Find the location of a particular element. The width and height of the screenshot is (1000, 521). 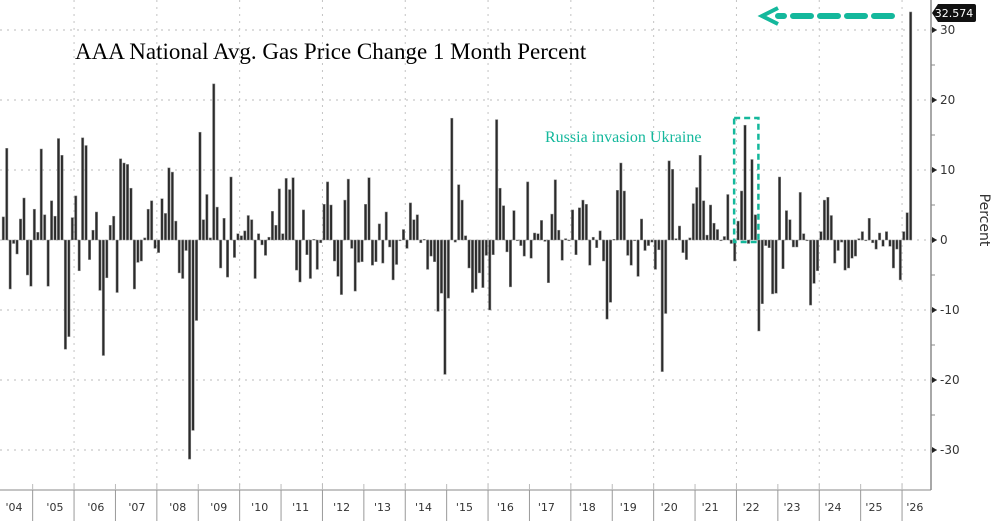

x-tick-label: '14 is located at coordinates (423, 507).